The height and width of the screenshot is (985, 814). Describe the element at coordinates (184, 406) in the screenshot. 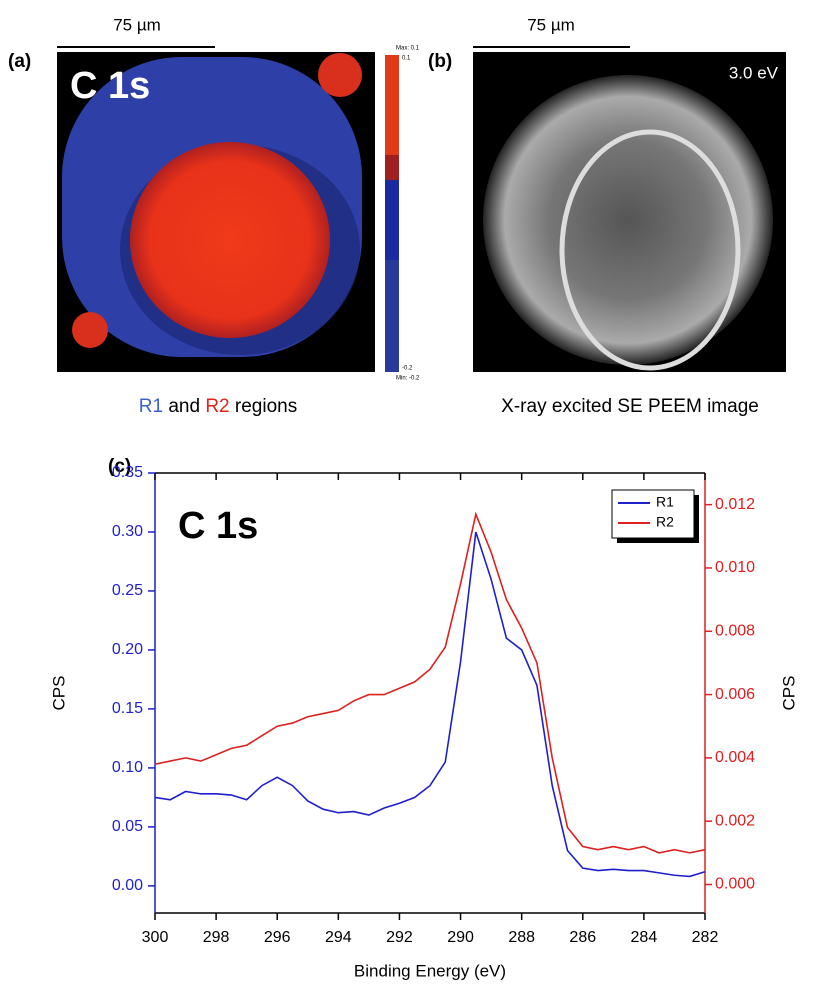

I see `caption-text: and` at that location.